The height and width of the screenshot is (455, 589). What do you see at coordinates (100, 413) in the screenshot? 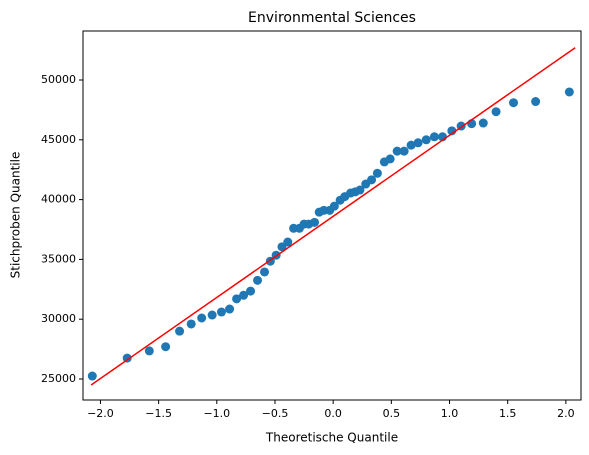
I see `x-tick-label: −2.0` at bounding box center [100, 413].